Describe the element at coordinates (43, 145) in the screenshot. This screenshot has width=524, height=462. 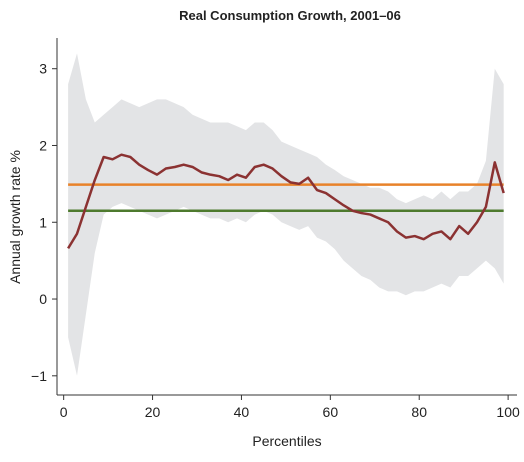
I see `y-tick-label: 2` at that location.